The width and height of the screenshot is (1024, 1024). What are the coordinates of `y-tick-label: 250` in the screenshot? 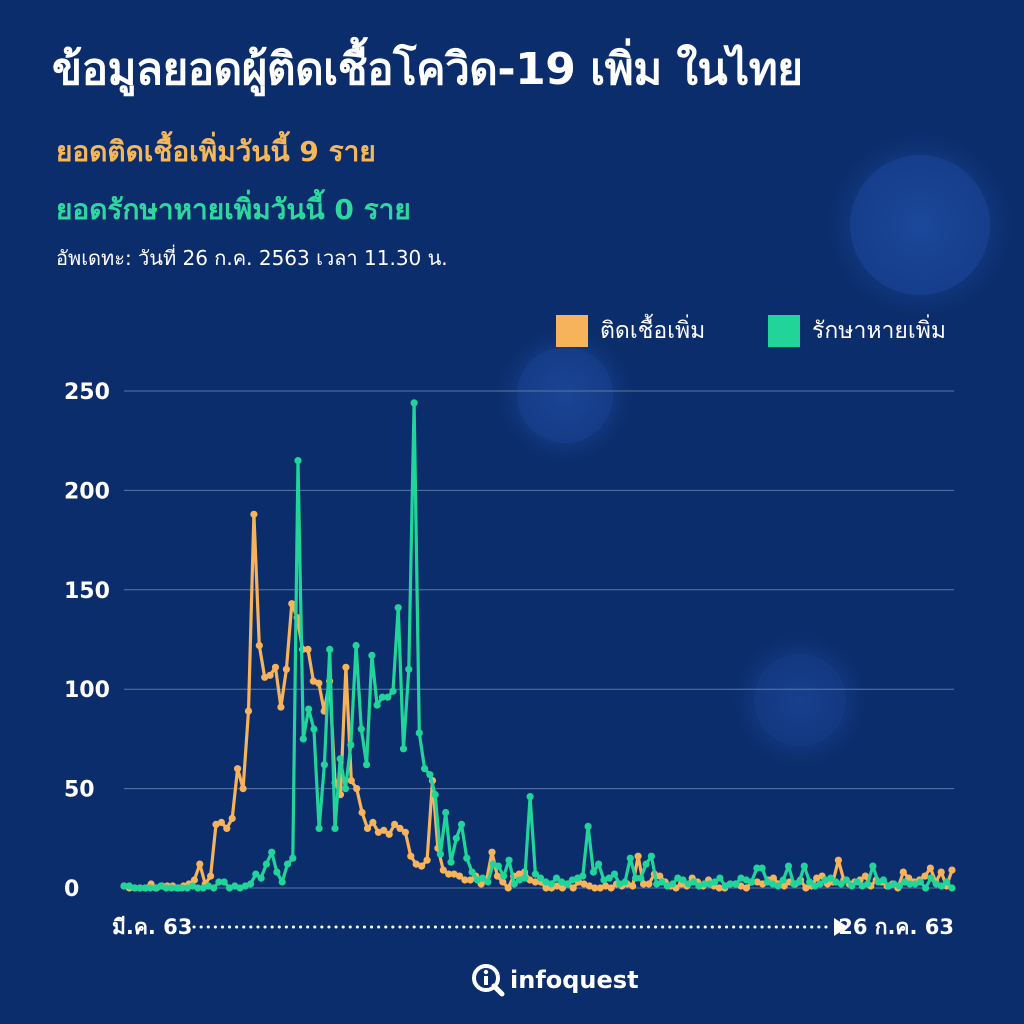 It's located at (87, 392).